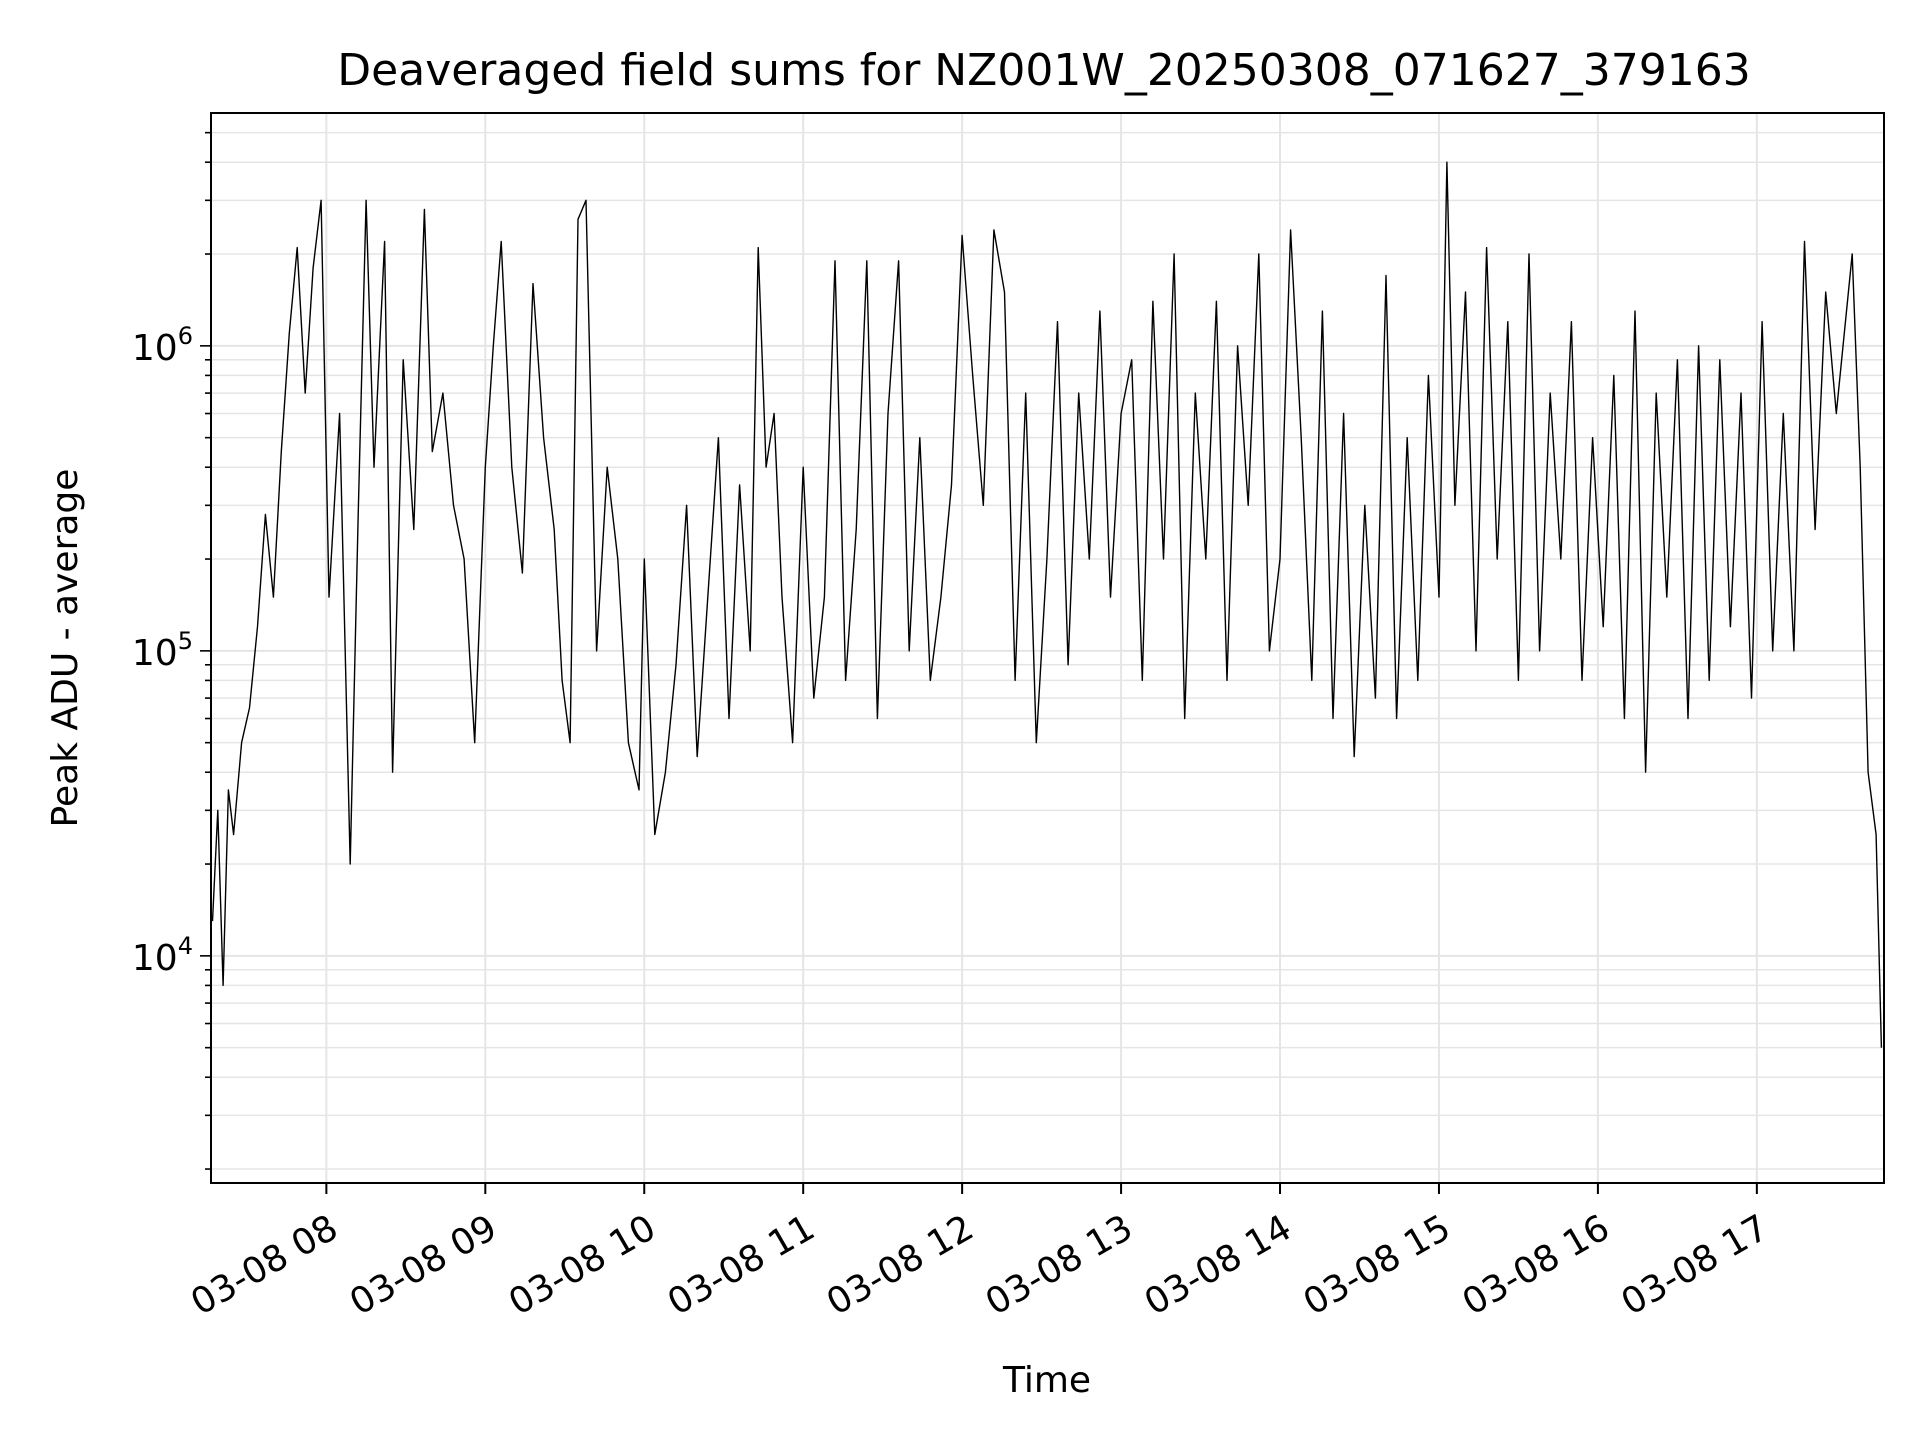 The image size is (1920, 1440). Describe the element at coordinates (162, 650) in the screenshot. I see `y-tick-label: 10⁵` at that location.